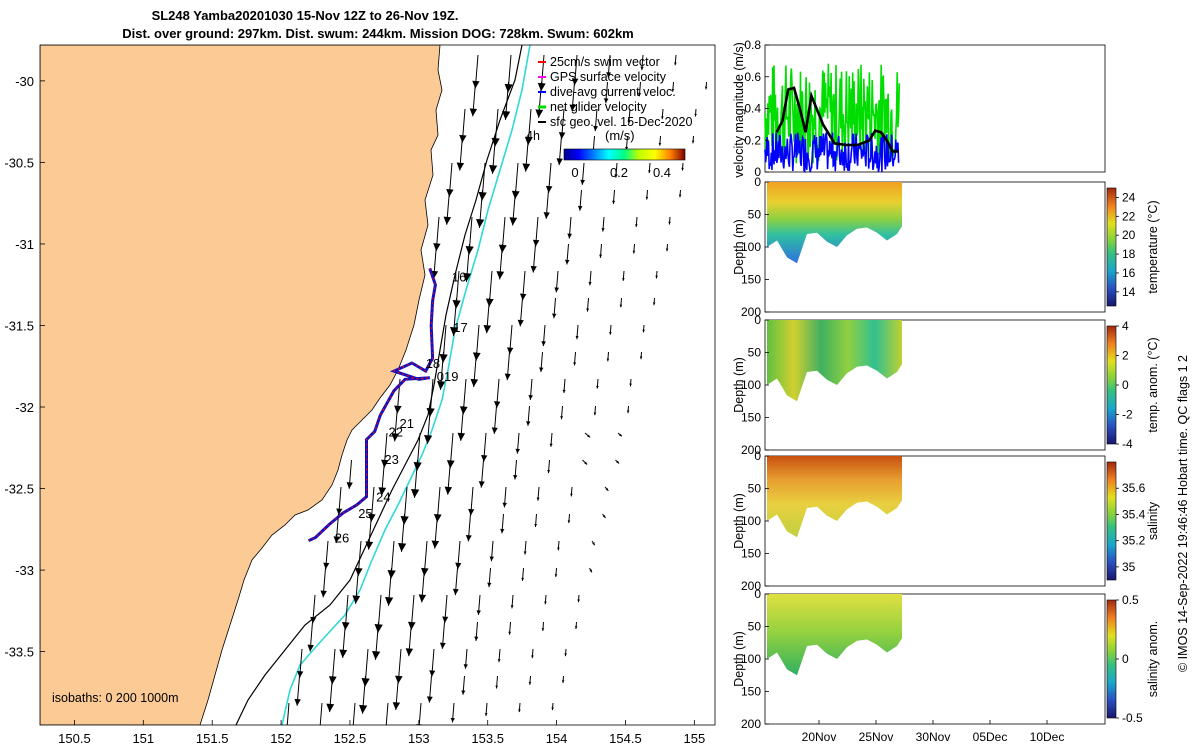 The image size is (1200, 747). Describe the element at coordinates (1153, 384) in the screenshot. I see `section-colorbar-label: temp. anom. (°C)` at that location.